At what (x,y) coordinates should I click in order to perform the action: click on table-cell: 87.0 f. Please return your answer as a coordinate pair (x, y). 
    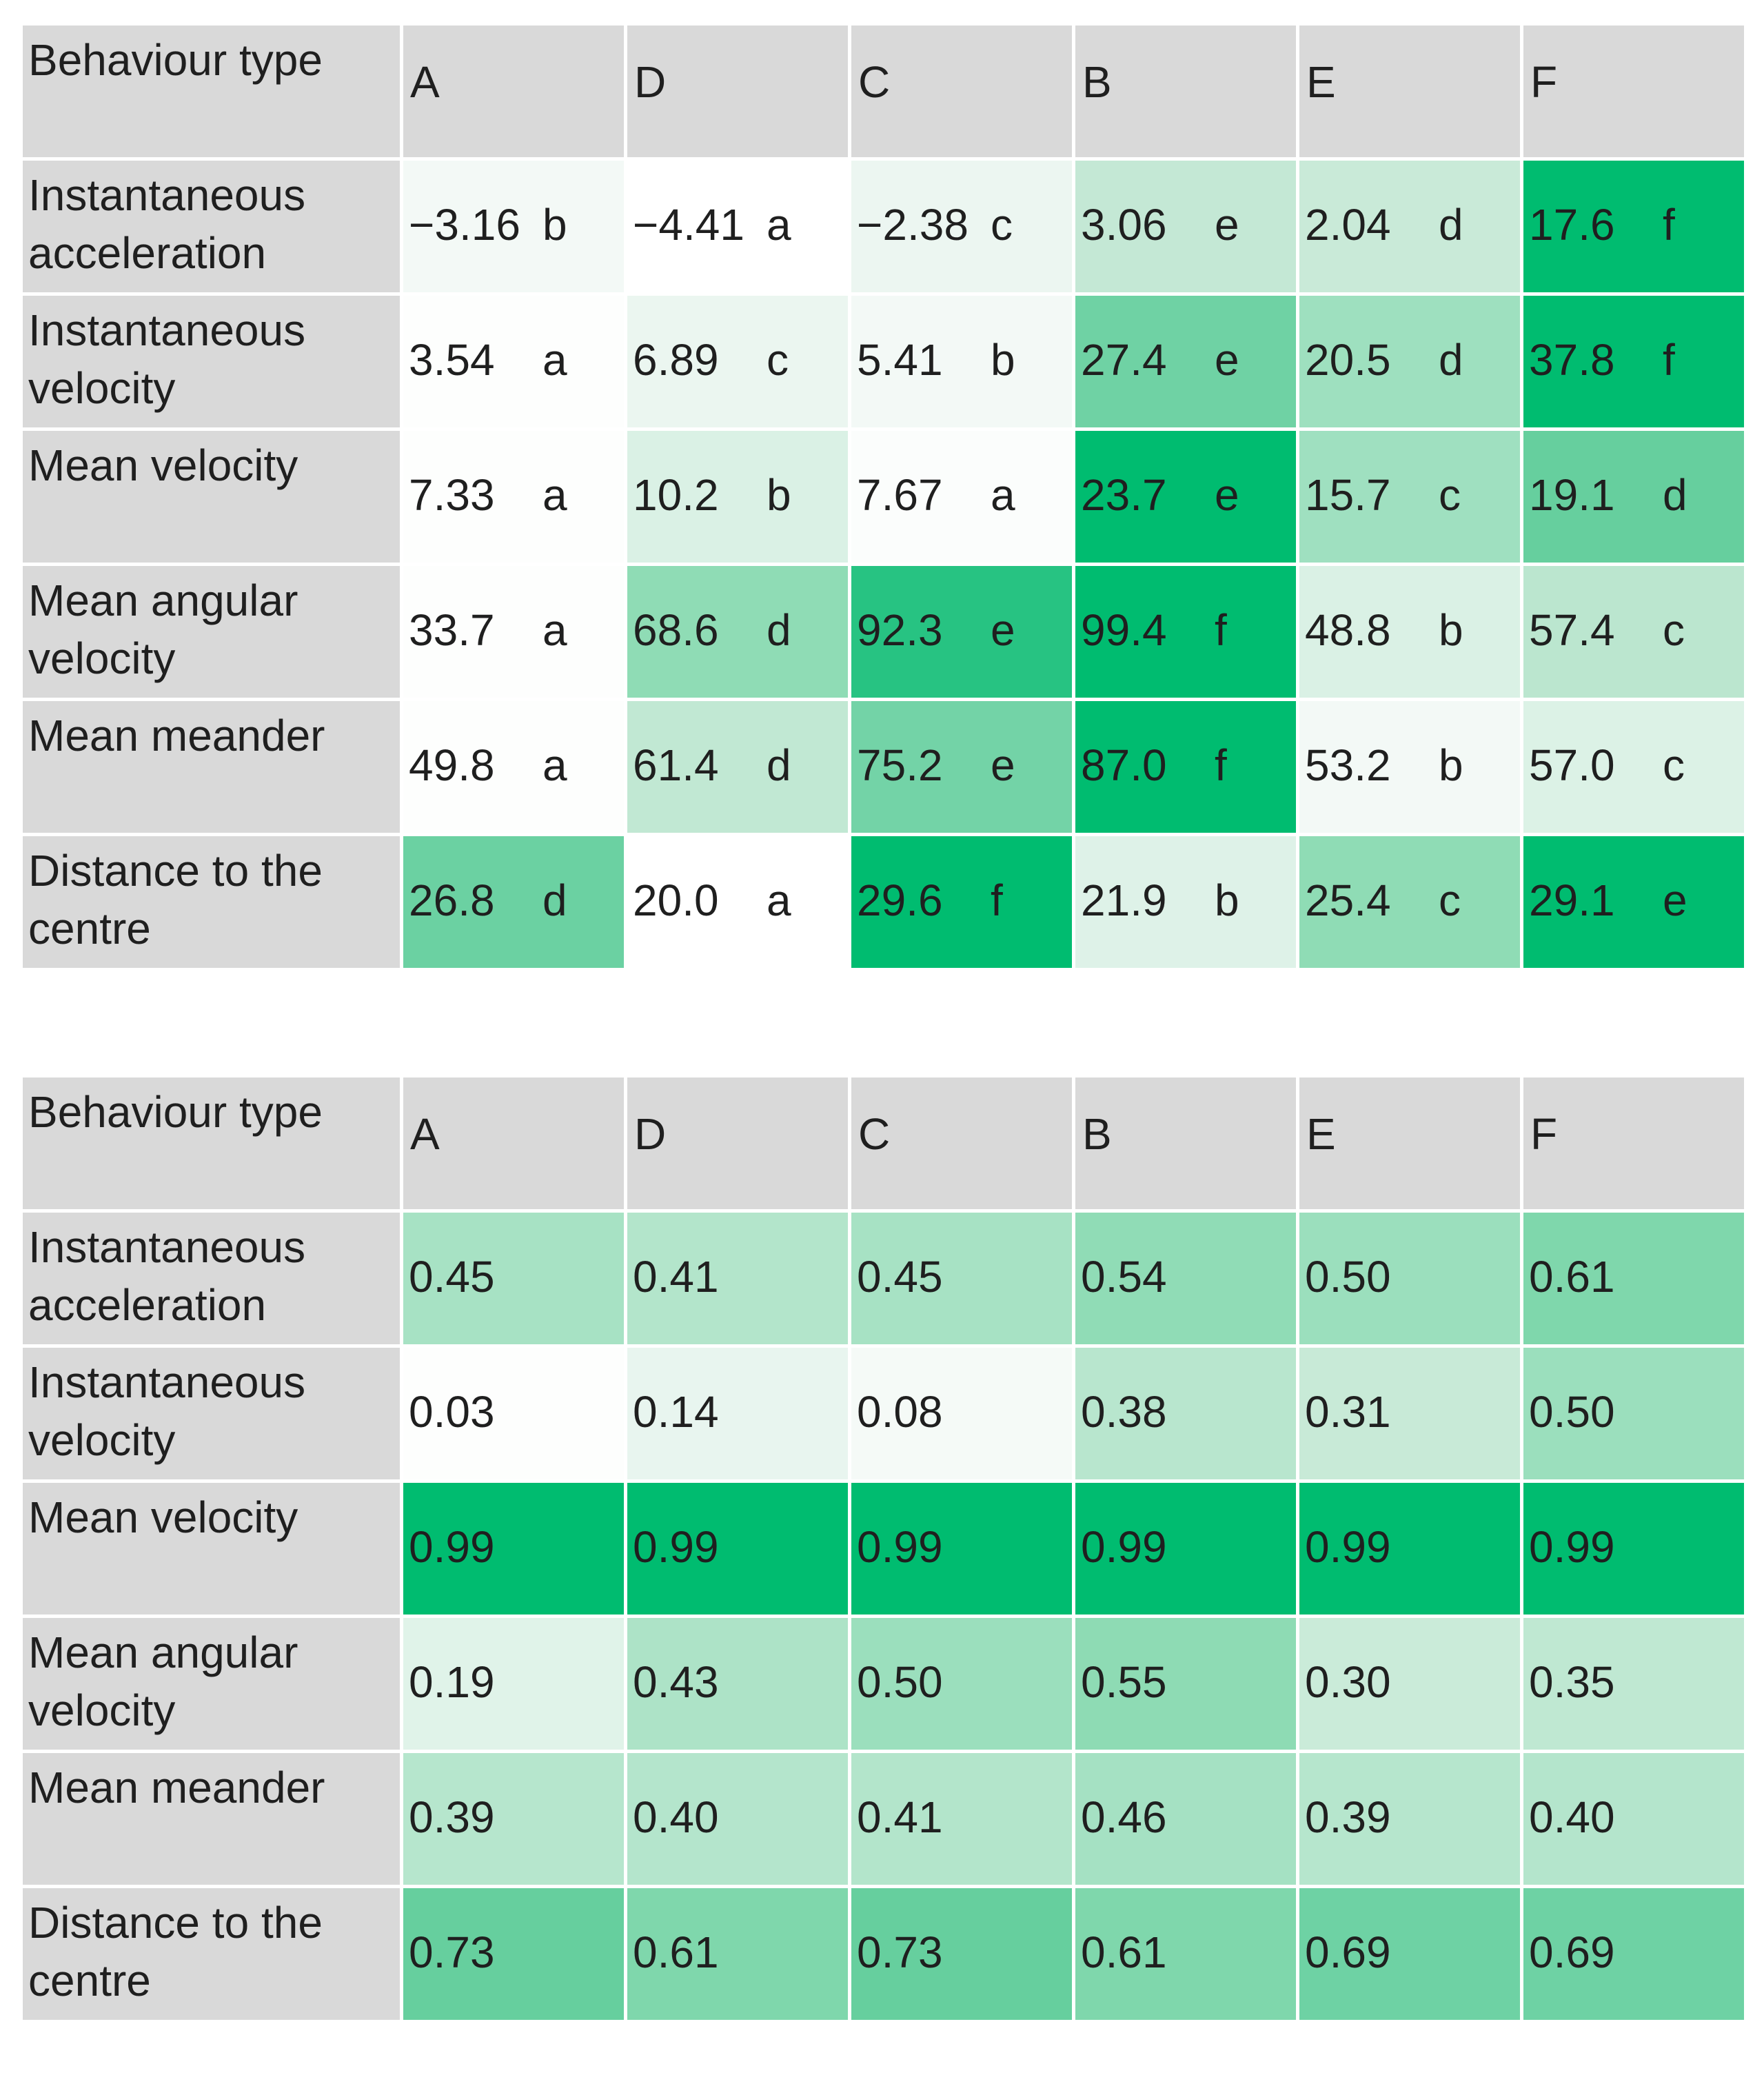
    Looking at the image, I should click on (1185, 767).